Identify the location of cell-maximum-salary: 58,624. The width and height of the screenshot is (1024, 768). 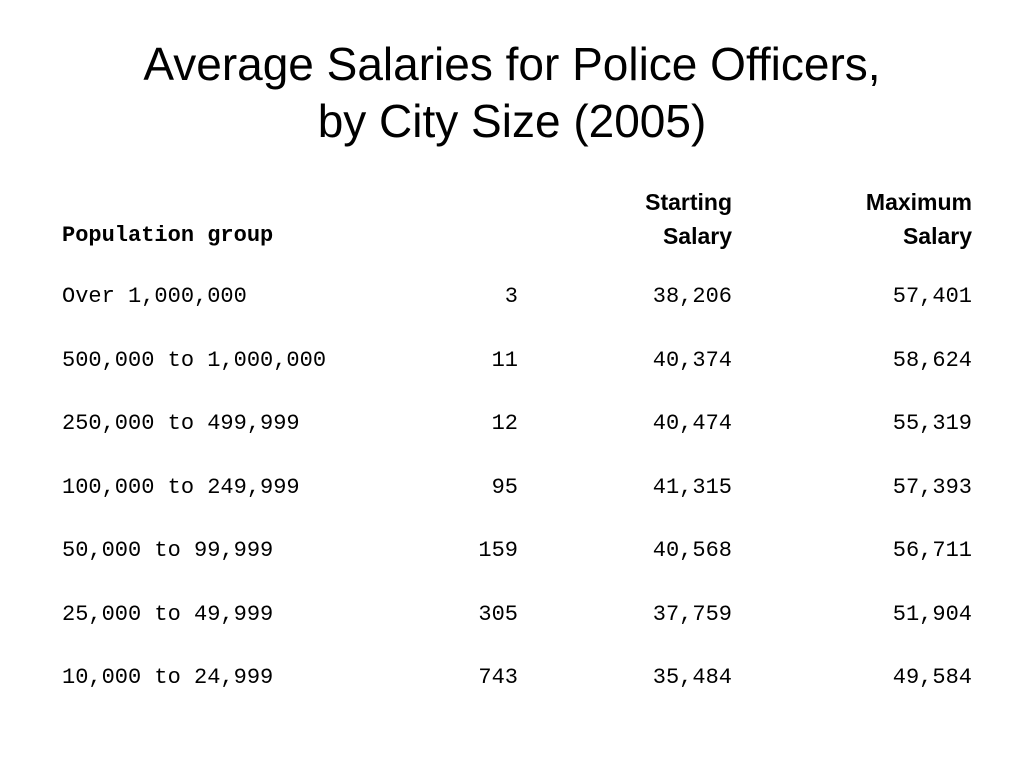
(932, 360).